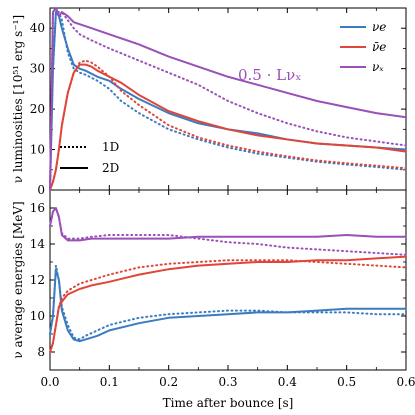 Image resolution: width=415 pixels, height=415 pixels. Describe the element at coordinates (270, 75) in the screenshot. I see `nu-x-scale-annotation: 0.5 · Lνₓ` at that location.